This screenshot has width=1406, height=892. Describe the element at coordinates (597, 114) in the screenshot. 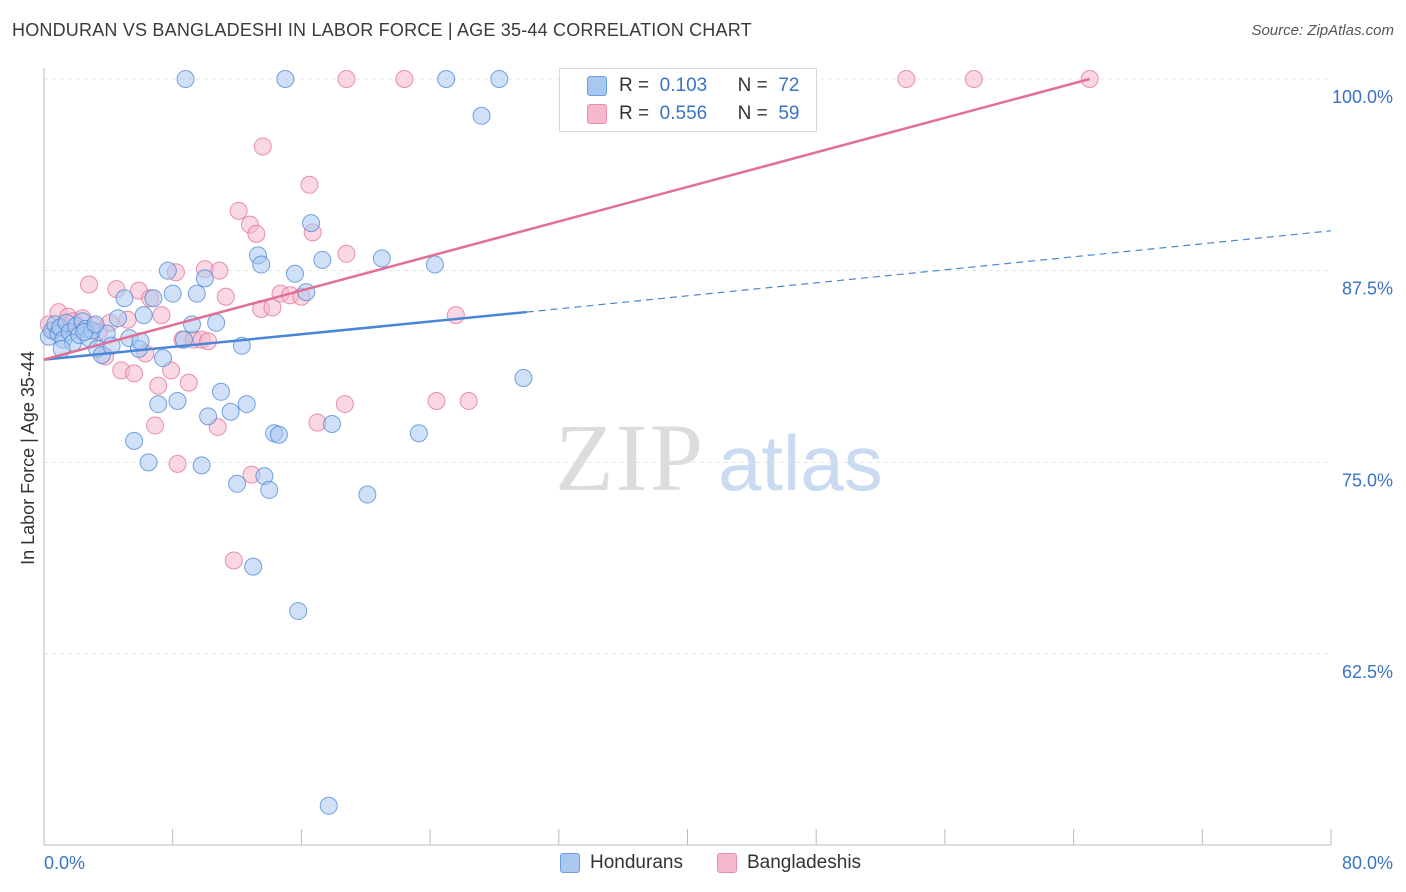

I see `legend-swatch-bangladeshis` at that location.